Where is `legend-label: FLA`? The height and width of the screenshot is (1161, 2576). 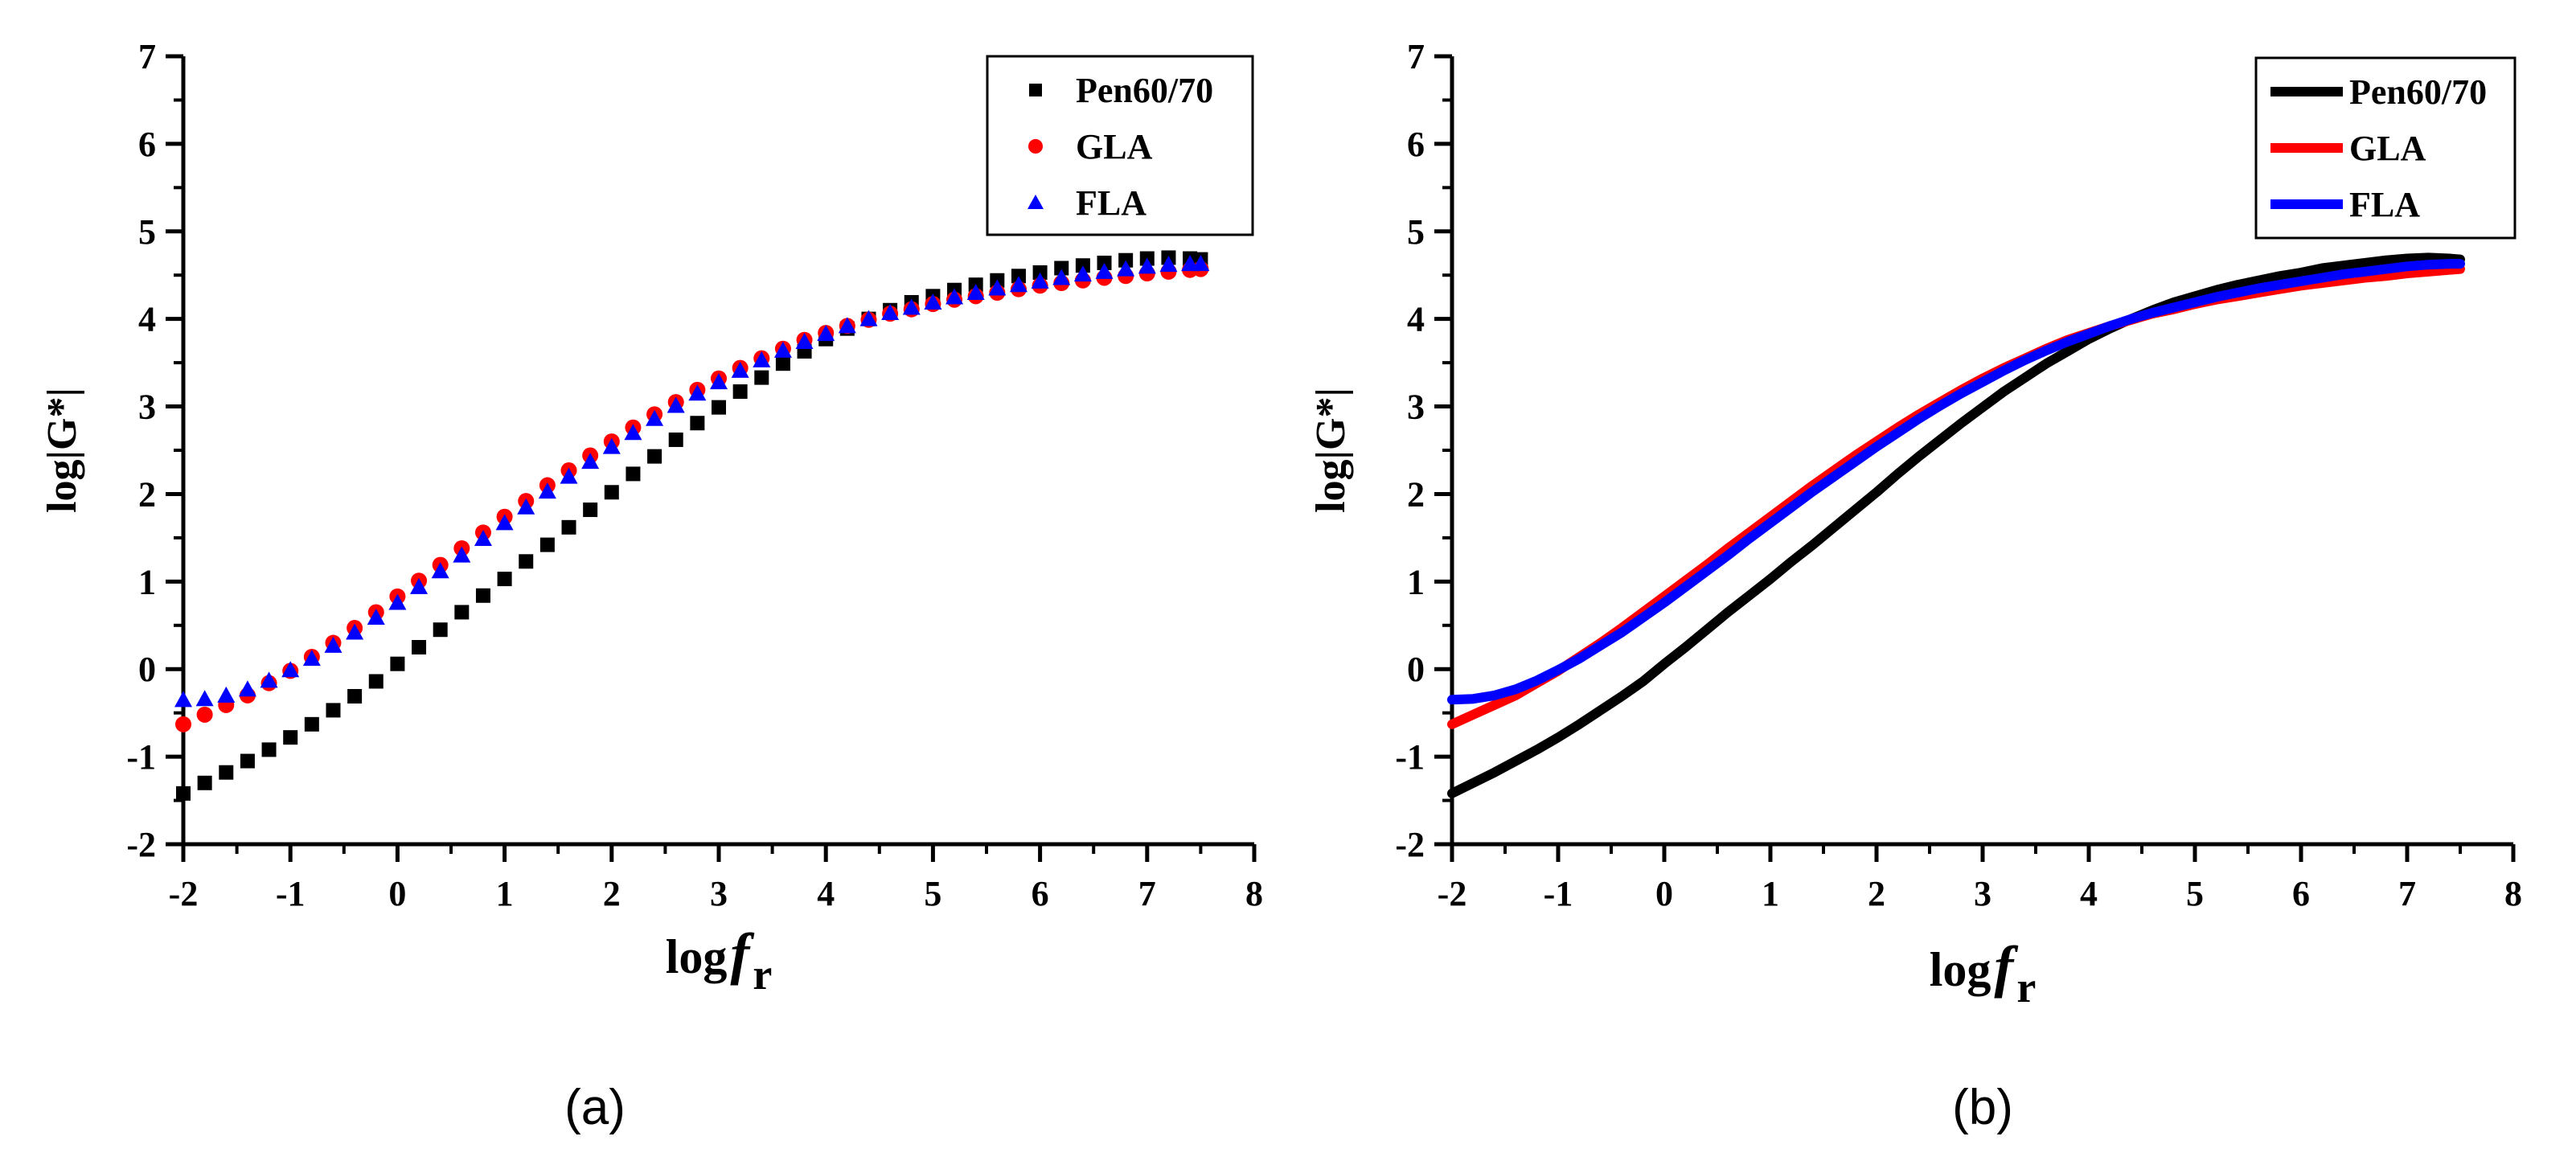
legend-label: FLA is located at coordinates (2384, 204).